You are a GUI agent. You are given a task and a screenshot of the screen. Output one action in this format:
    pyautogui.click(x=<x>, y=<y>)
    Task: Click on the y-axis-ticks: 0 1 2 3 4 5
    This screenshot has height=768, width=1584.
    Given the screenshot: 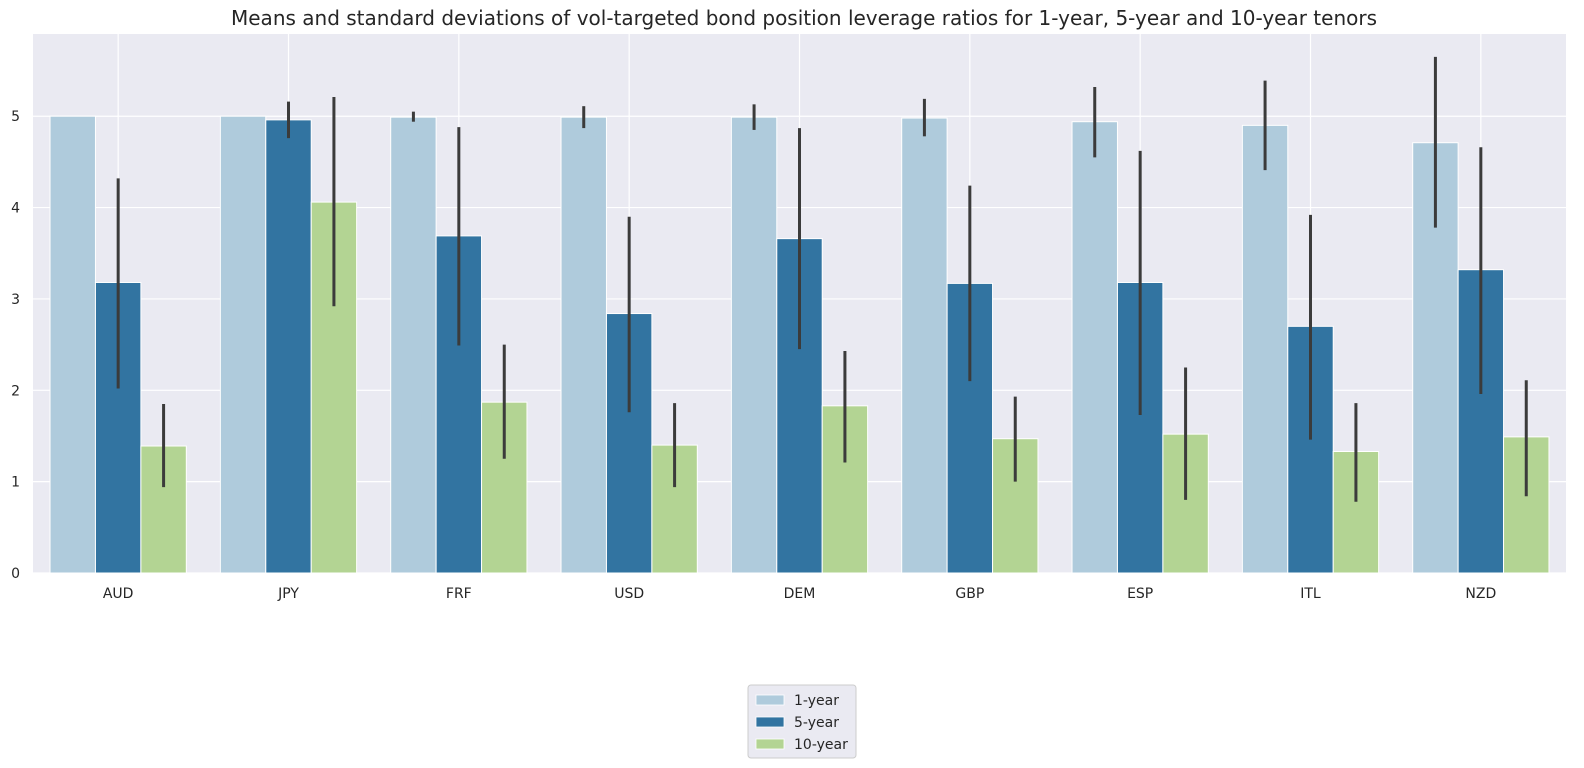 What is the action you would take?
    pyautogui.click(x=15, y=345)
    